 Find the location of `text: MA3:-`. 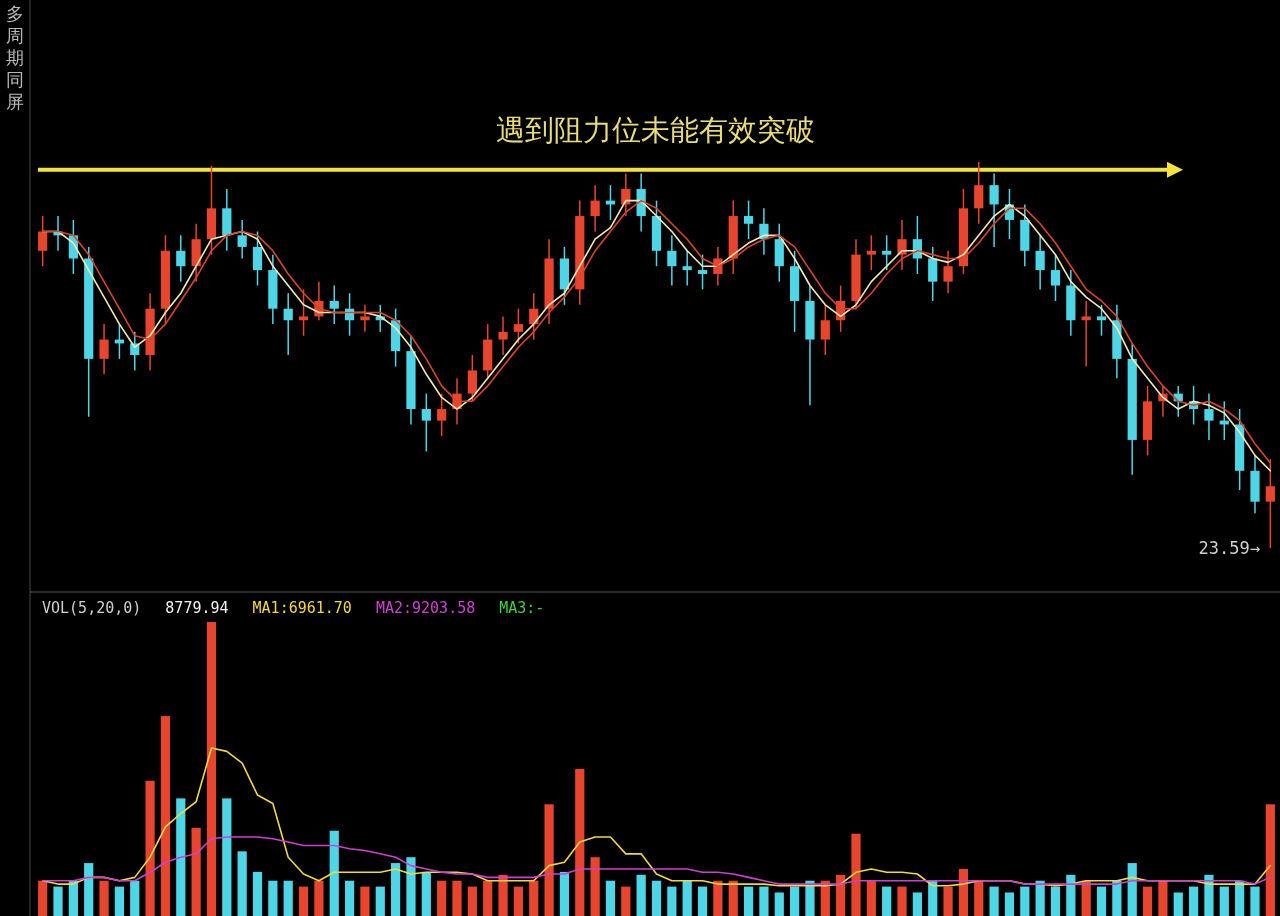

text: MA3:- is located at coordinates (522, 608).